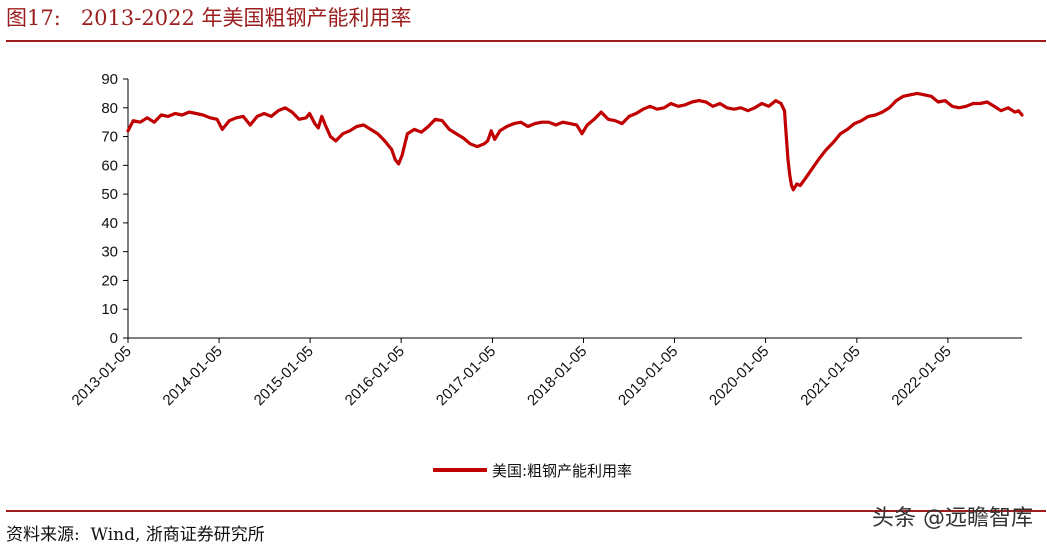  Describe the element at coordinates (526, 511) in the screenshot. I see `footer-divider` at that location.